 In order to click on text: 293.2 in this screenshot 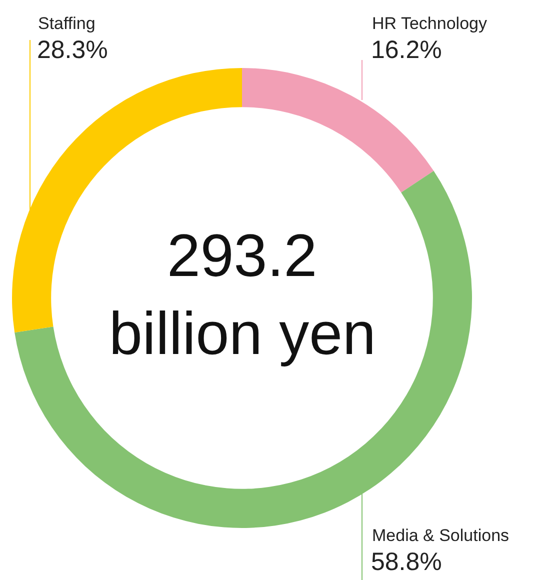, I will do `click(242, 255)`.